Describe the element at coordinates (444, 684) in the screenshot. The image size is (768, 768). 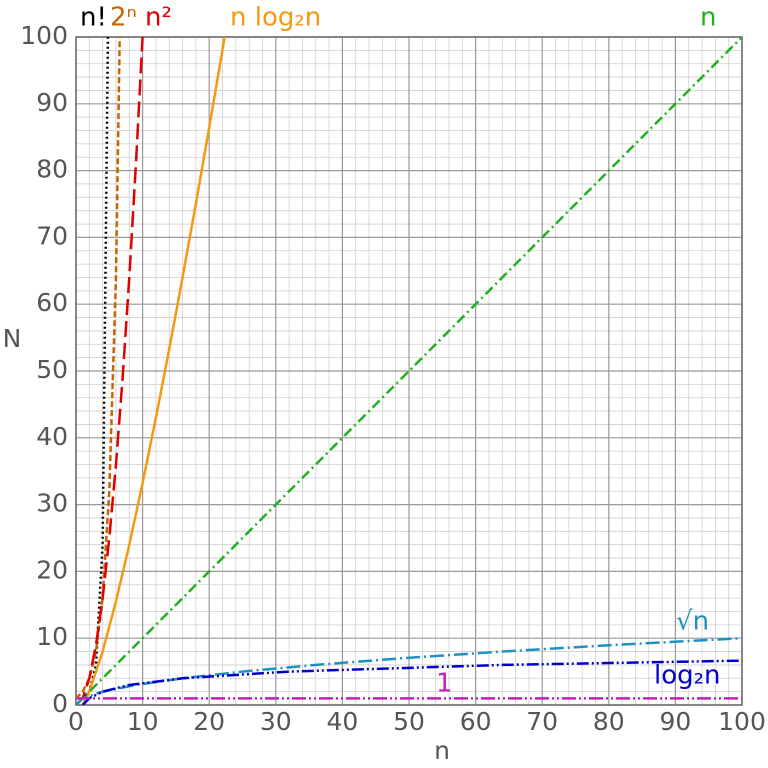
I see `series-label: 1` at that location.